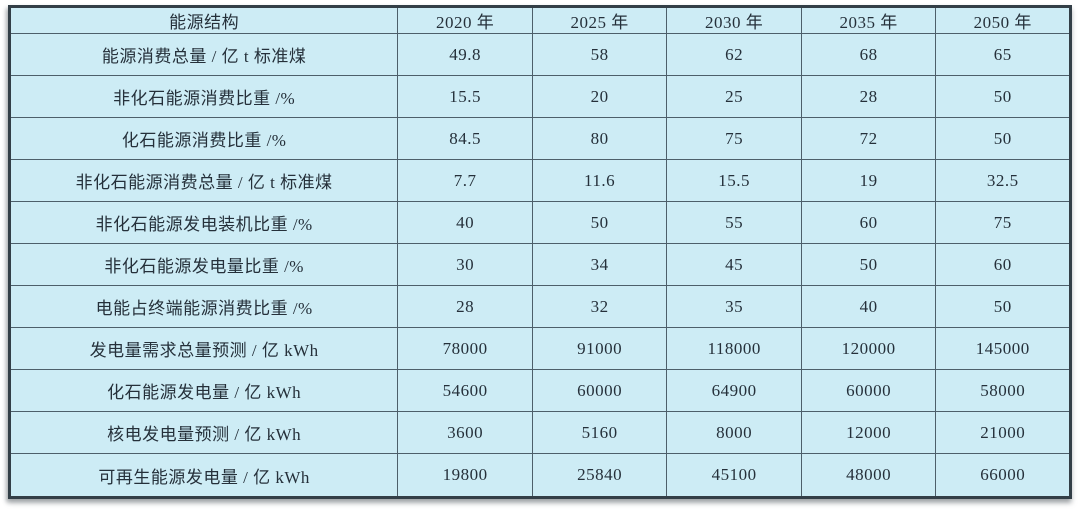  Describe the element at coordinates (203, 97) in the screenshot. I see `row-label: 非化石能源消费比重 /%` at that location.